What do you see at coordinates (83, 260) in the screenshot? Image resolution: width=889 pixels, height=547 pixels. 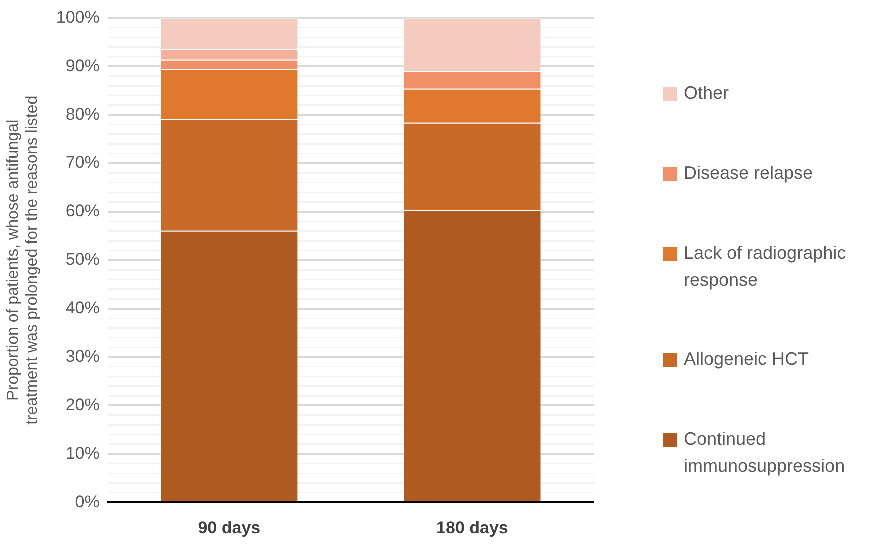 I see `y-tick-label: 50%` at bounding box center [83, 260].